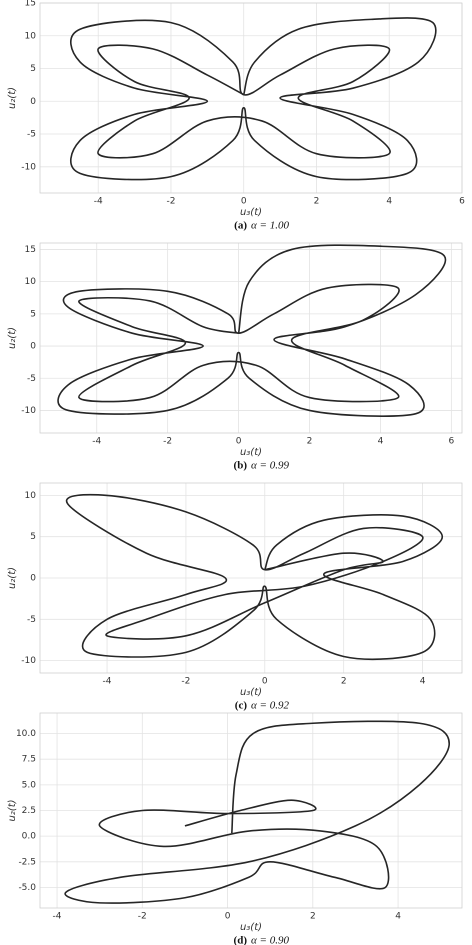 The width and height of the screenshot is (472, 945). What do you see at coordinates (241, 940) in the screenshot?
I see `panel-label: (d)` at bounding box center [241, 940].